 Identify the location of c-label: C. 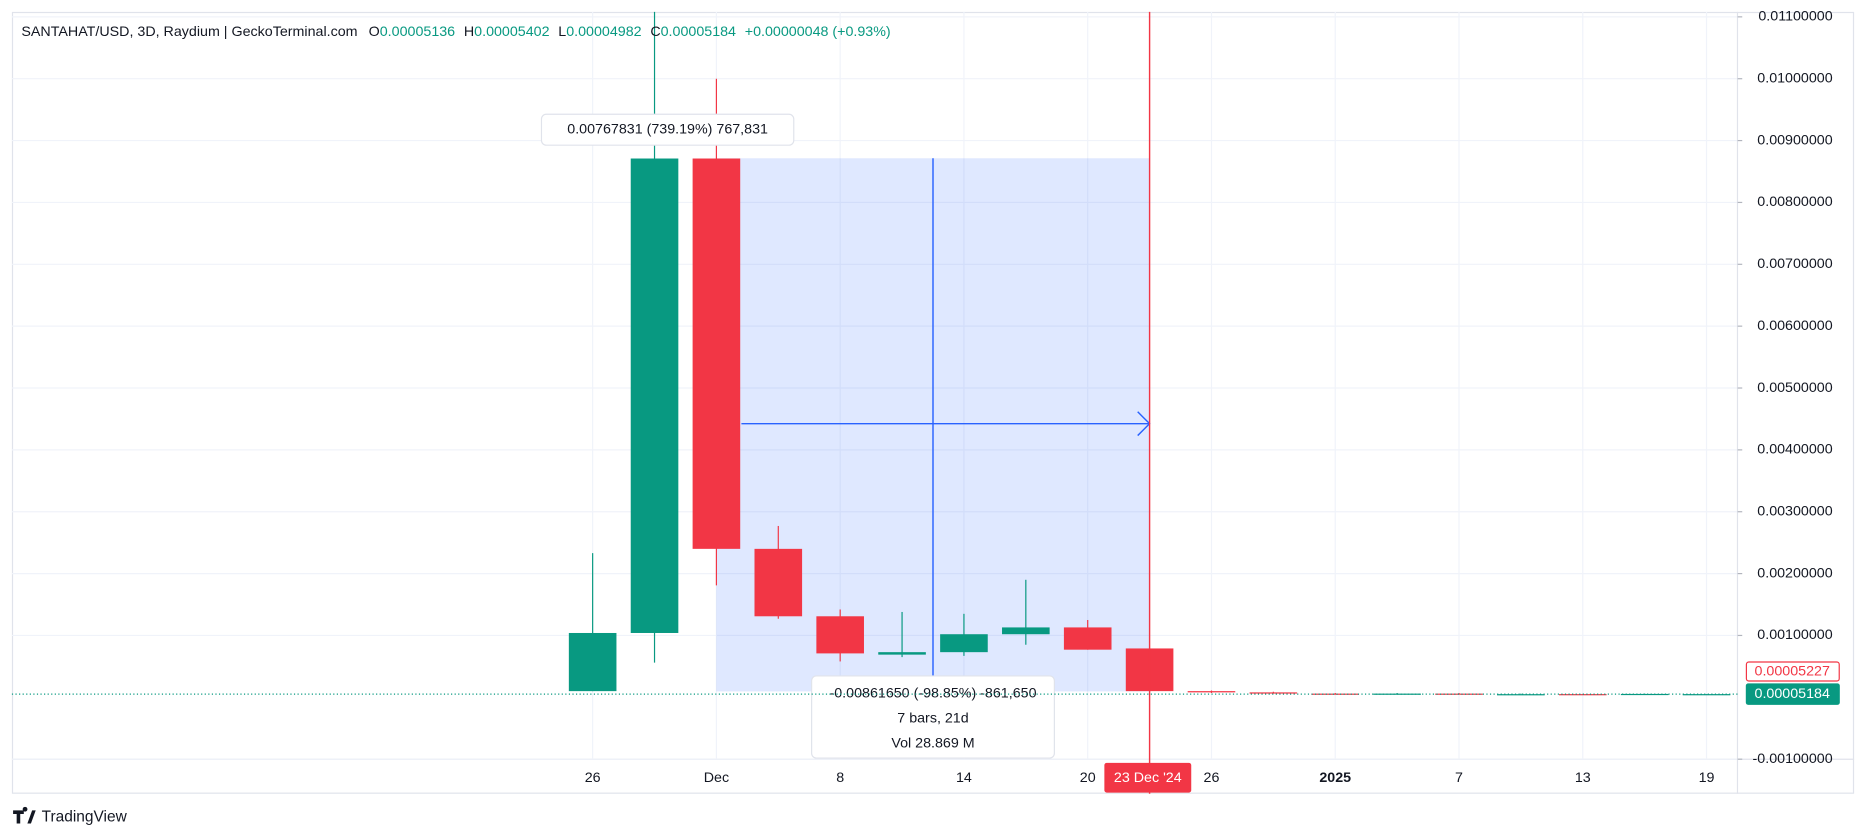
(655, 32).